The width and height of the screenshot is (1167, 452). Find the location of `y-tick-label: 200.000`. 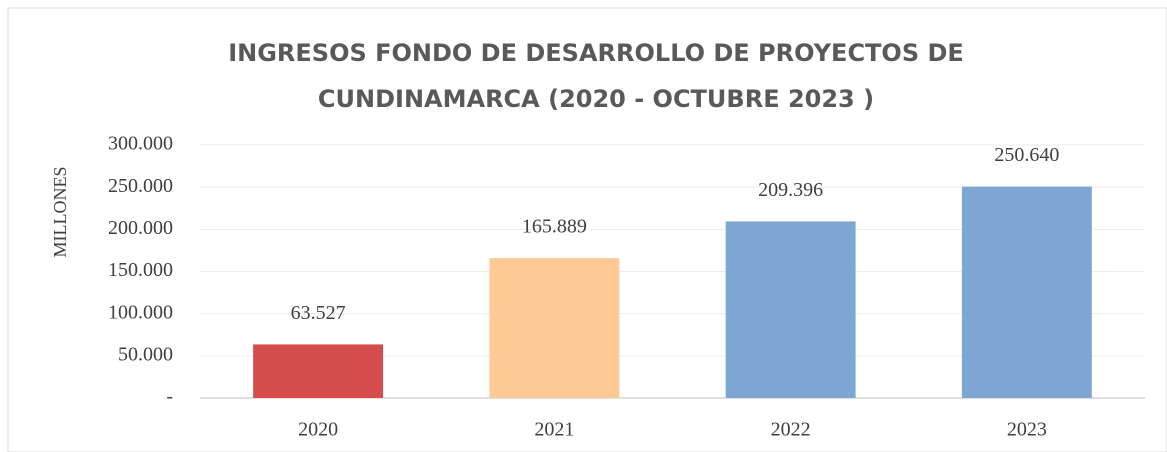

y-tick-label: 200.000 is located at coordinates (140, 228).